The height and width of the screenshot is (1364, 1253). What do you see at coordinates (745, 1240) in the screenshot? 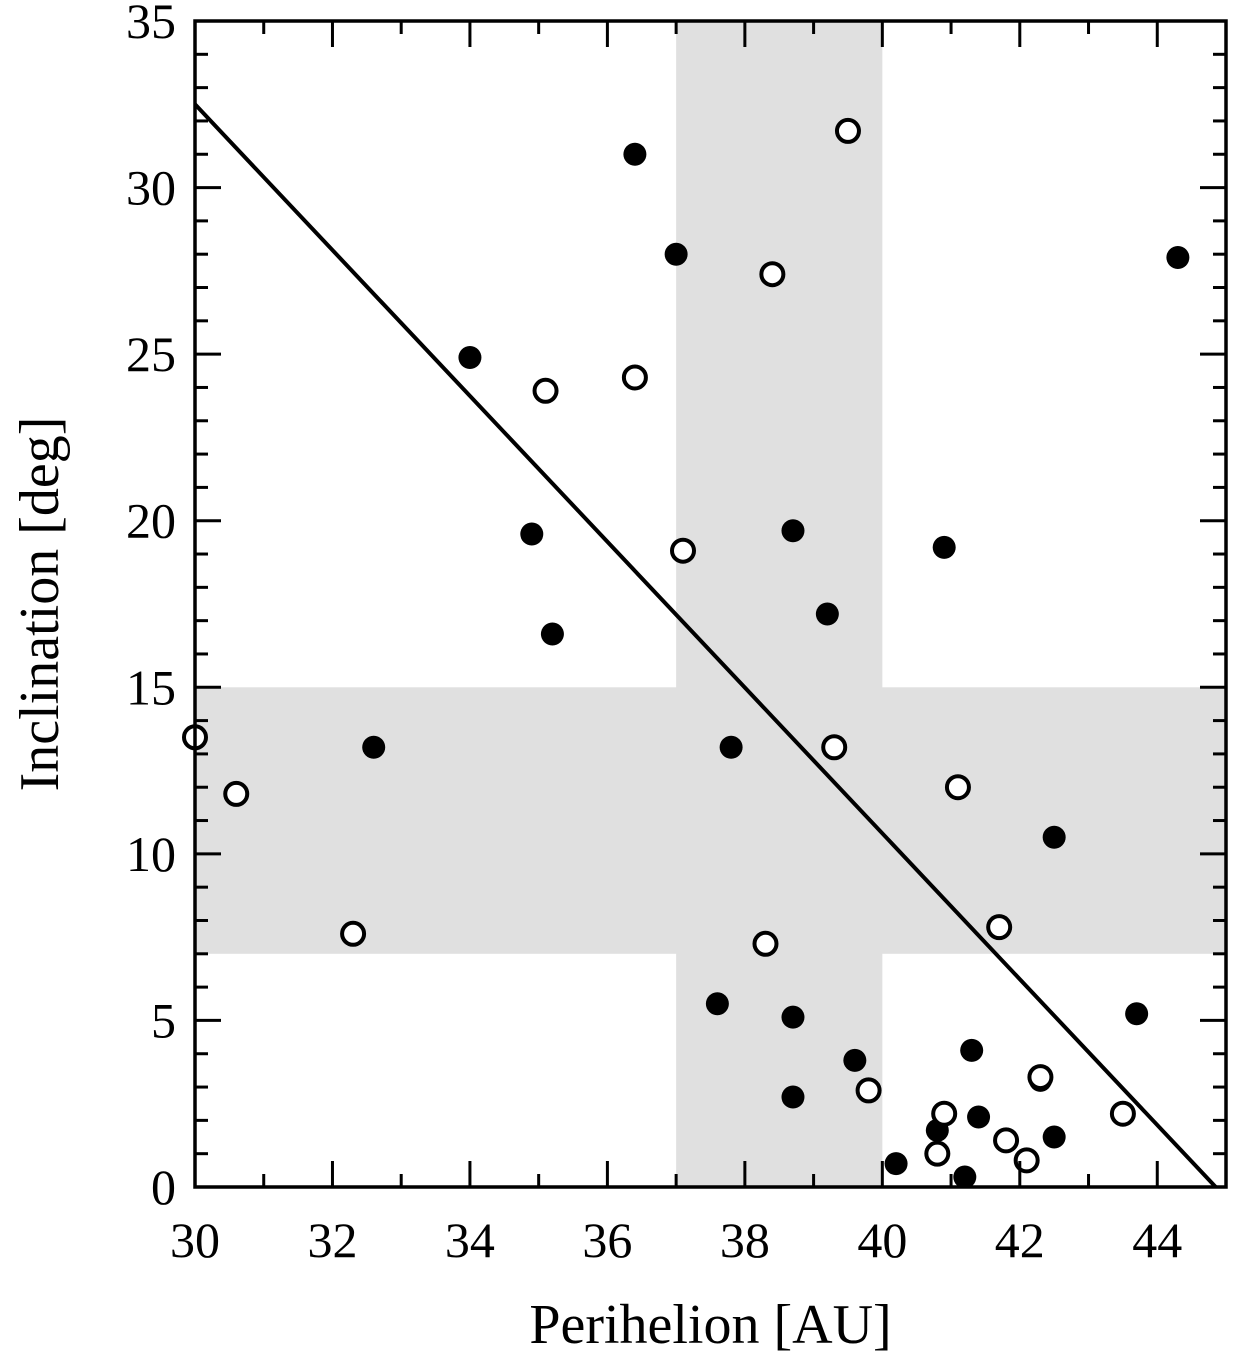
I see `x-tick-label: 38` at bounding box center [745, 1240].